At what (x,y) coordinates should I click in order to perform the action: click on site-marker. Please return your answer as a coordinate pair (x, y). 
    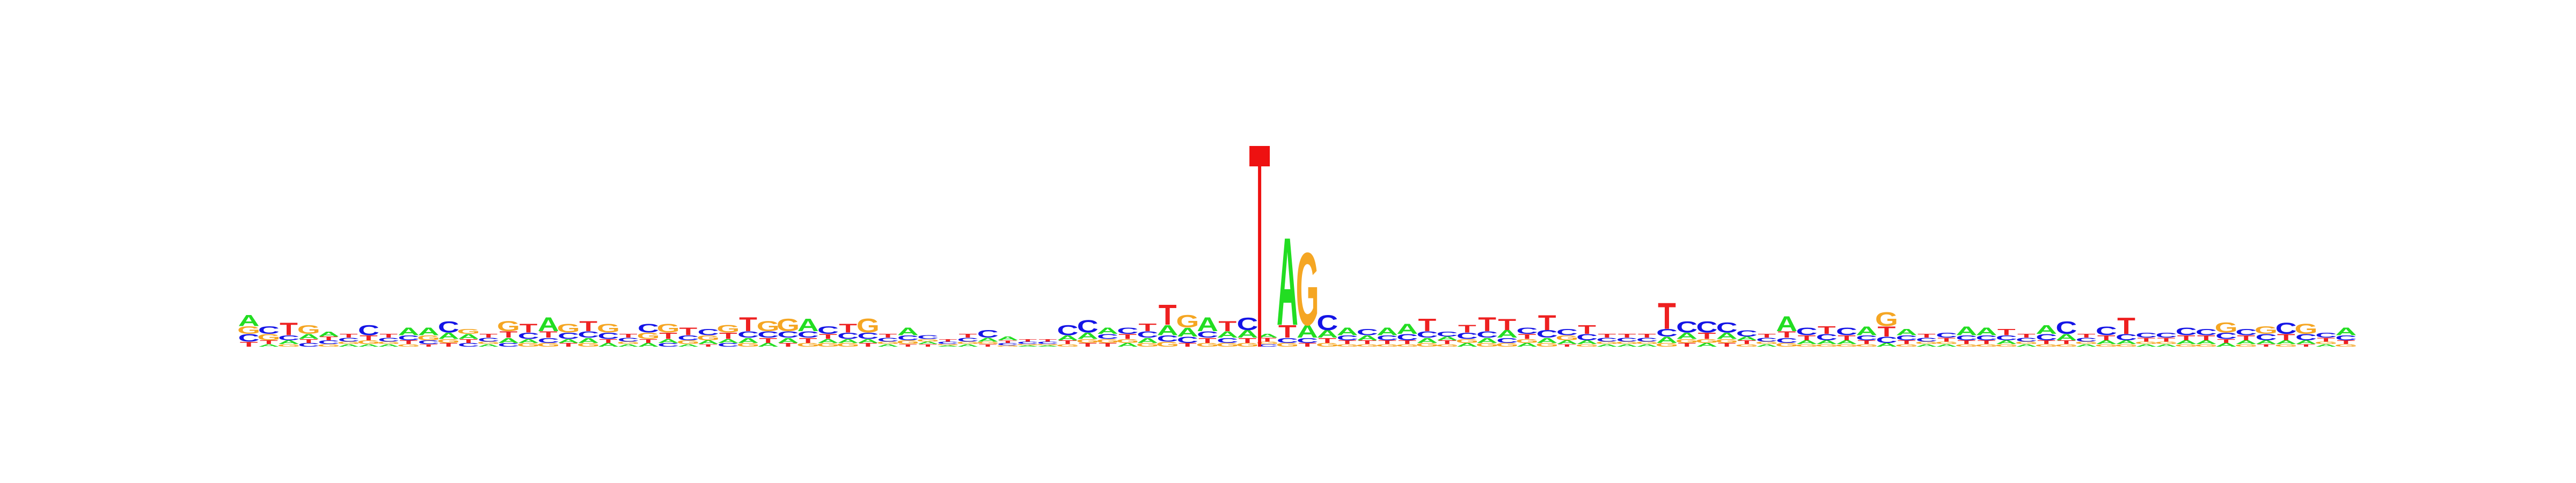
    Looking at the image, I should click on (1259, 246).